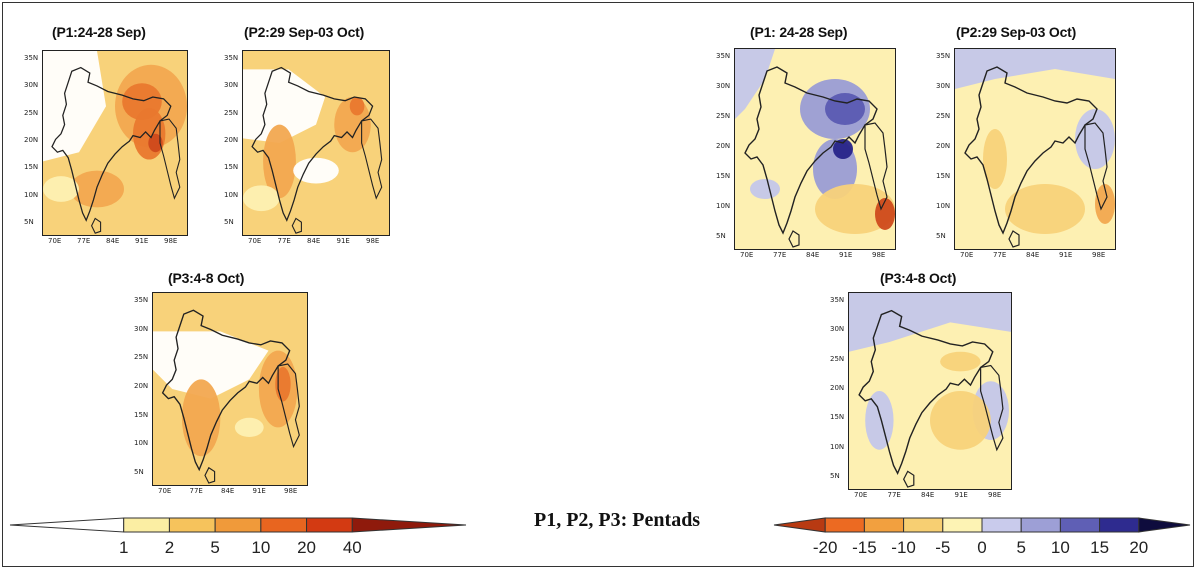  I want to click on panel-title: (P2:29 Sep-03 Oct), so click(304, 32).